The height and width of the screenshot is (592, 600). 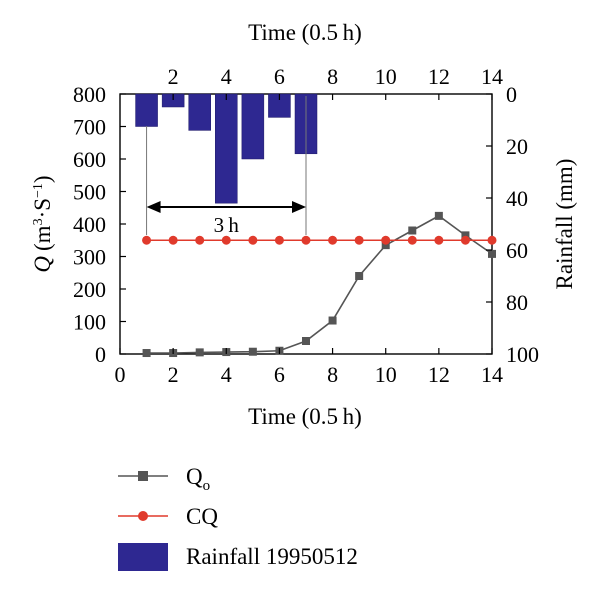 I want to click on x-bottom-tick-label: 8, so click(x=332, y=374).